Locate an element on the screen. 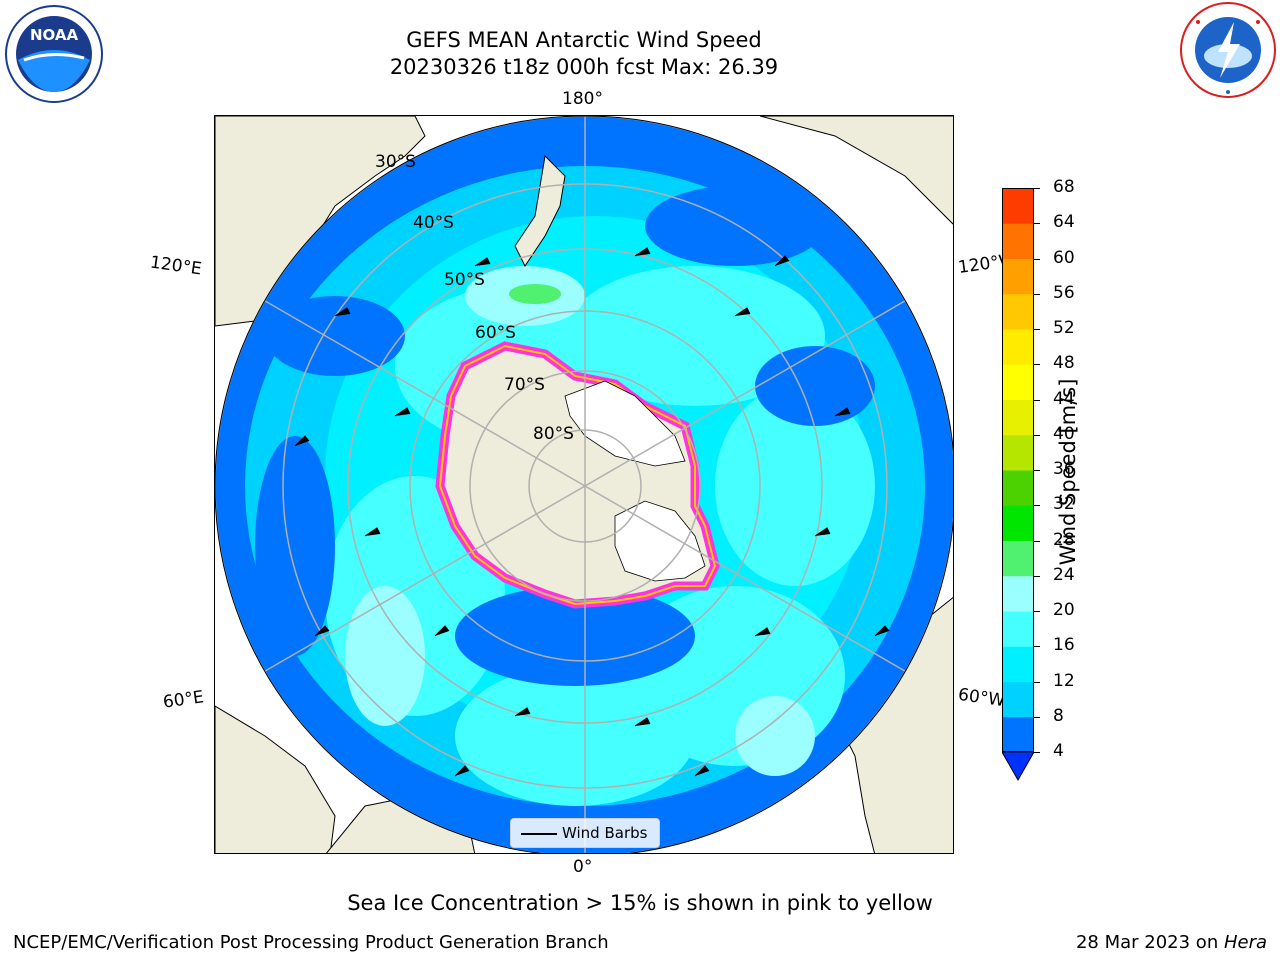 The height and width of the screenshot is (960, 1280). lat-label-40s: 40°S is located at coordinates (433, 223).